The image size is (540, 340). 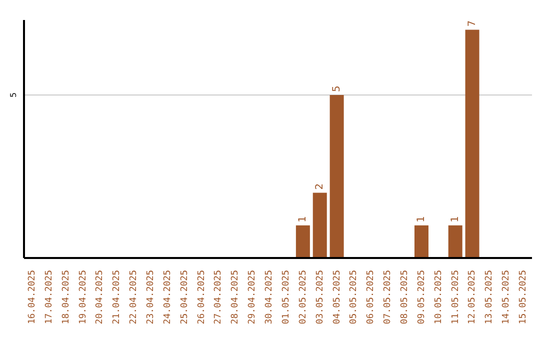 What do you see at coordinates (337, 297) in the screenshot?
I see `x-tick-label: 04.05.2025` at bounding box center [337, 297].